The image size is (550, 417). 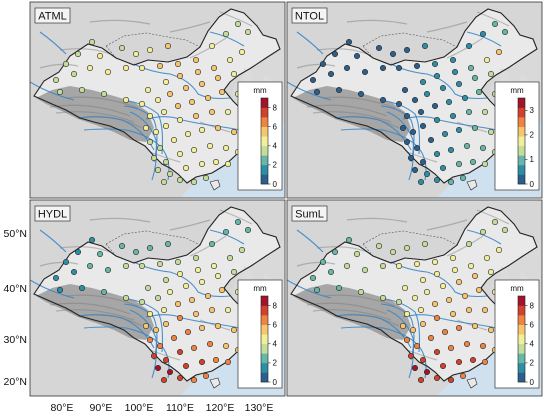 I want to click on panel-label-hydl: HYDL, so click(x=52, y=213).